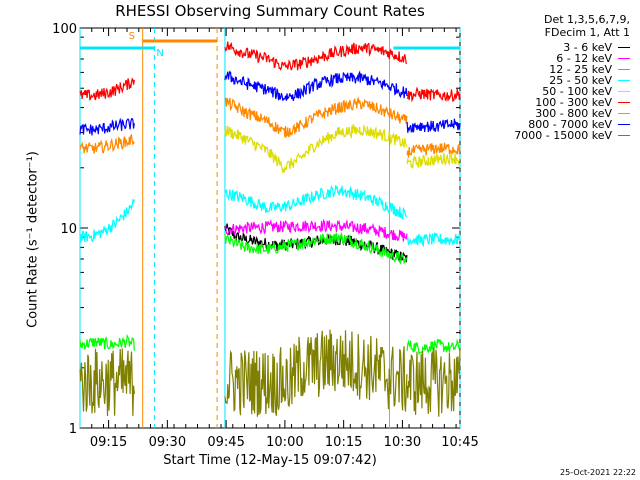 This screenshot has height=480, width=640. Describe the element at coordinates (68, 229) in the screenshot. I see `y-tick-label: 10` at that location.